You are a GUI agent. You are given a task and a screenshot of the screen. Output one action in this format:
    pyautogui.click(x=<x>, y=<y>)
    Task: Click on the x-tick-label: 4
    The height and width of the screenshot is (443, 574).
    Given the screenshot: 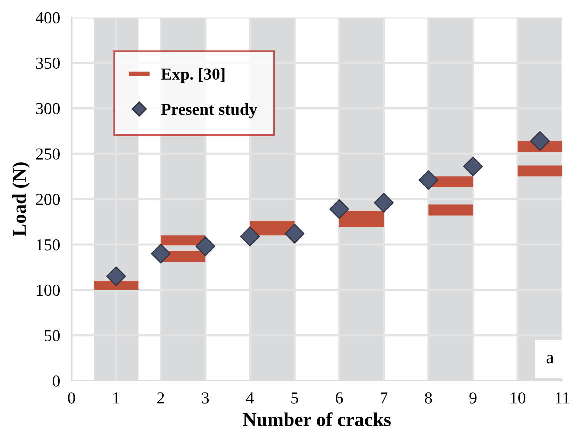 What is the action you would take?
    pyautogui.click(x=250, y=398)
    